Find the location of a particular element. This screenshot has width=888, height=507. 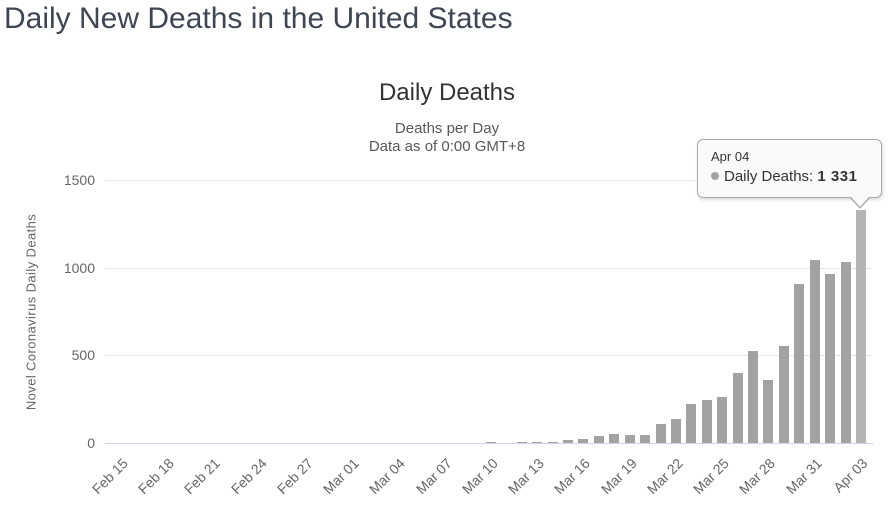

x-tick-label: Feb 24 is located at coordinates (248, 476).